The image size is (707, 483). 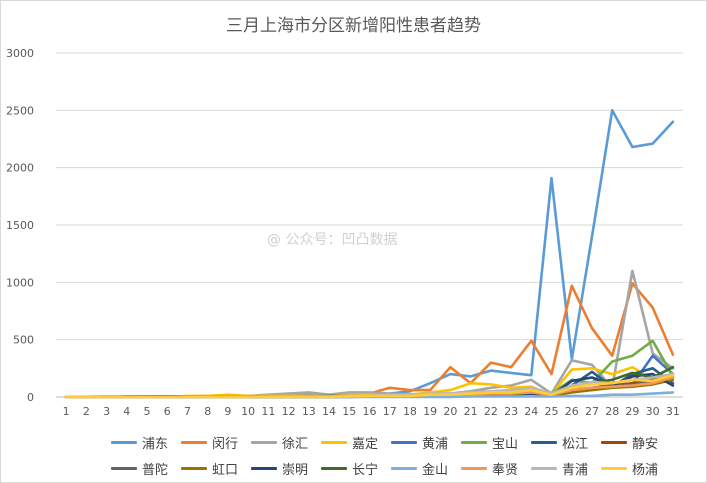 I want to click on watermark: @ 公众号：凹凸数据, so click(x=332, y=240).